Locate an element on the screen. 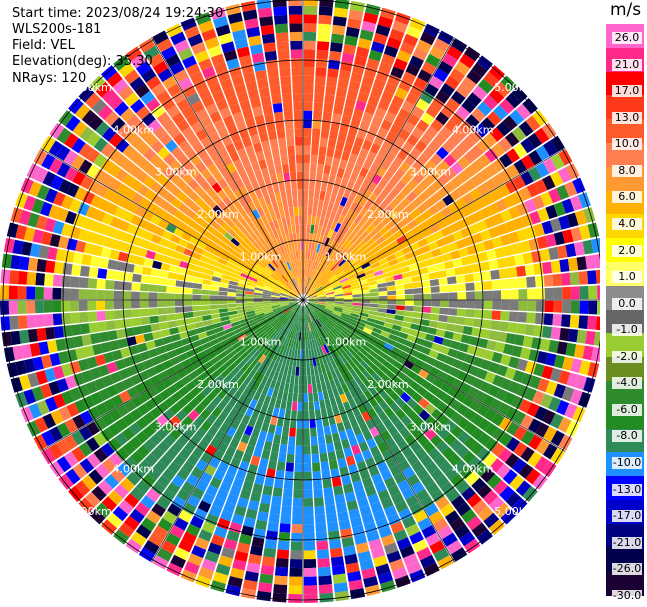 This screenshot has height=607, width=647. colorbar-tick-label: 1.0 is located at coordinates (627, 277).